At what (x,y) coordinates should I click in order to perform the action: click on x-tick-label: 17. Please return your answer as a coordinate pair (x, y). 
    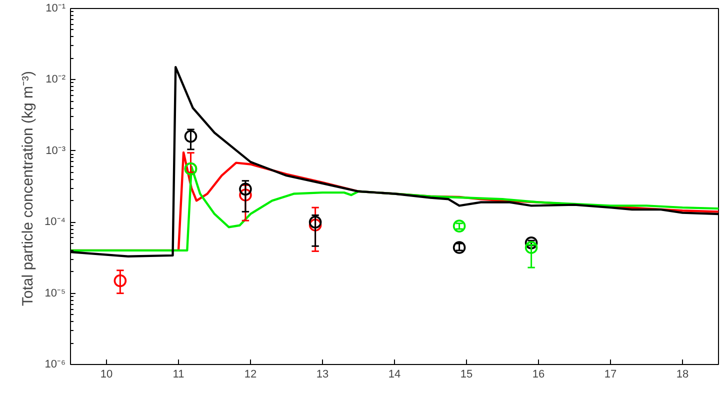
    Looking at the image, I should click on (610, 374).